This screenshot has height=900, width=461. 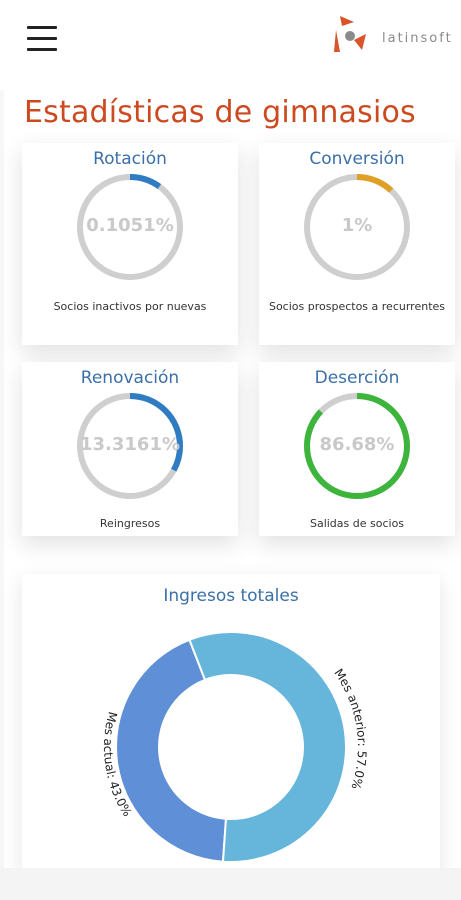 I want to click on gauge-value: 86.68%, so click(x=357, y=444).